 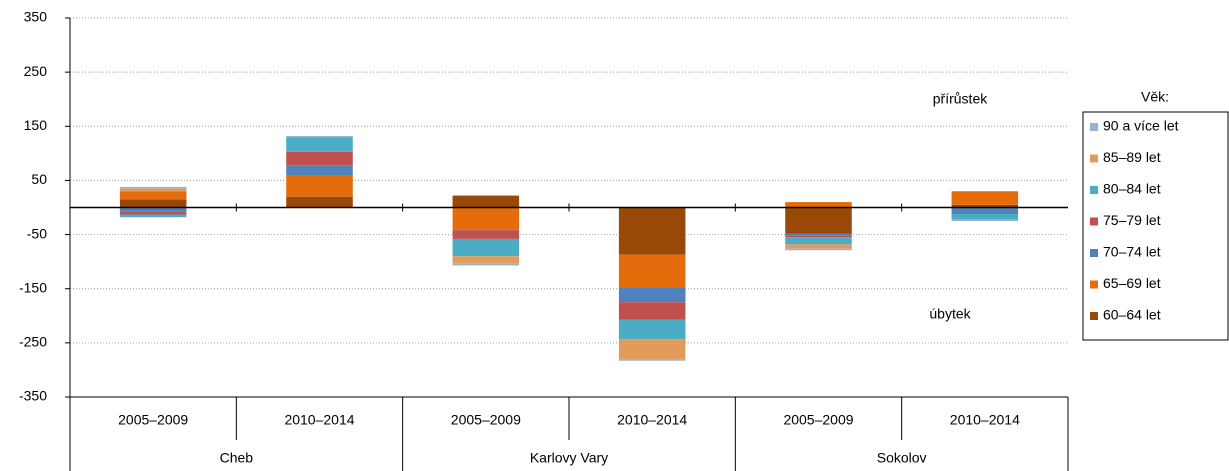 What do you see at coordinates (37, 233) in the screenshot?
I see `y-tick-label: -50` at bounding box center [37, 233].